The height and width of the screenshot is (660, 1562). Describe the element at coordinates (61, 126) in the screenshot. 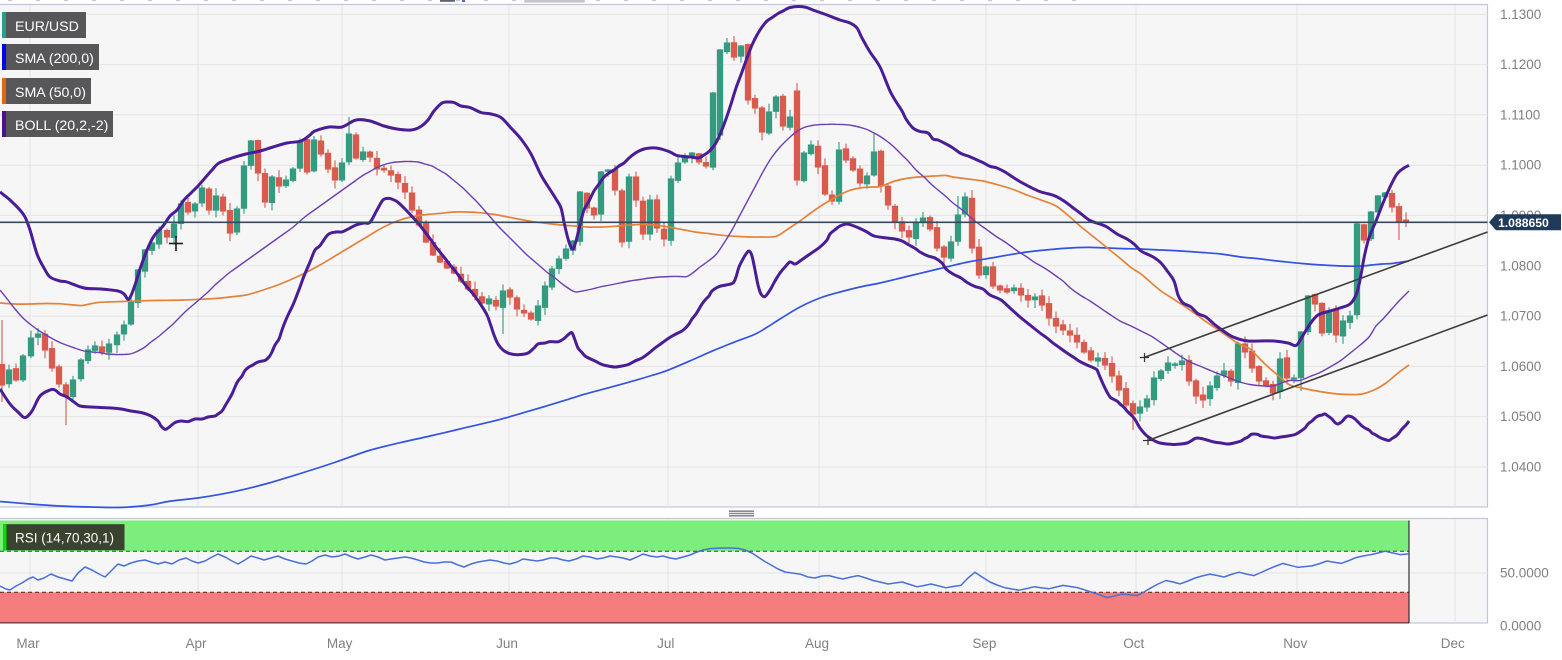

I see `svg-text: BOLL (20,2,-2)` at that location.